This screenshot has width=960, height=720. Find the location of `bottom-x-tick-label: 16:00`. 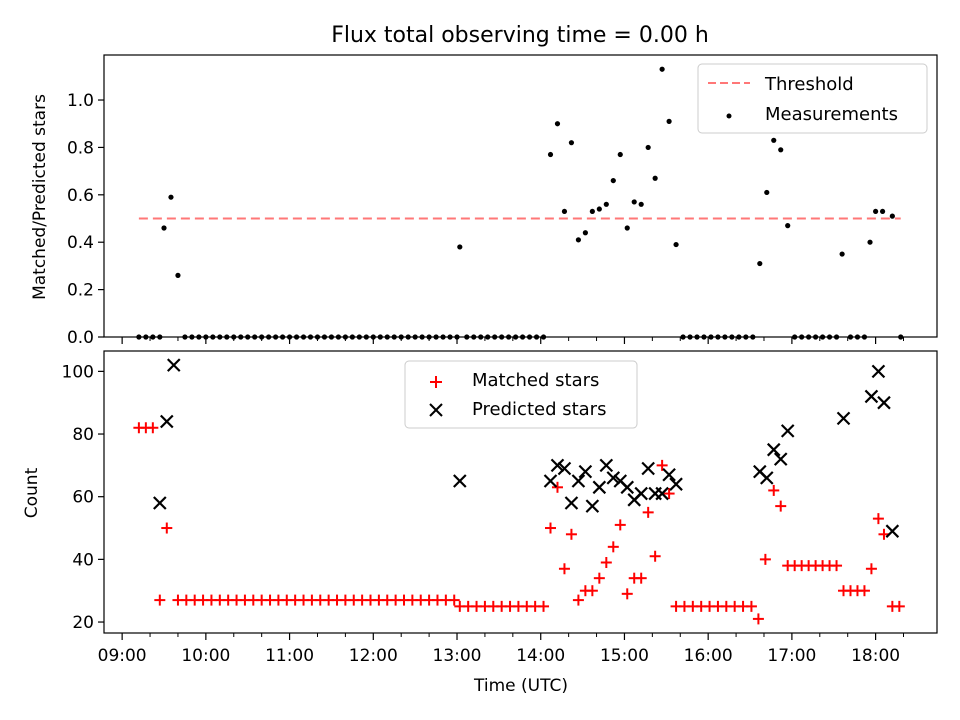

bottom-x-tick-label: 16:00 is located at coordinates (708, 656).